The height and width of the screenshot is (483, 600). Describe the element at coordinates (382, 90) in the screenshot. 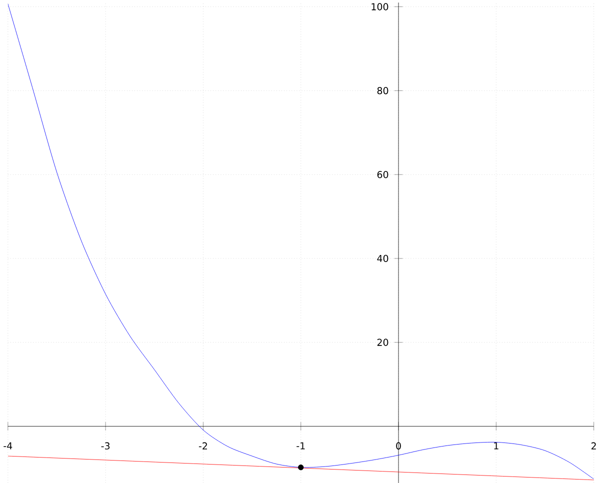

I see `y-tick-label: 80` at that location.